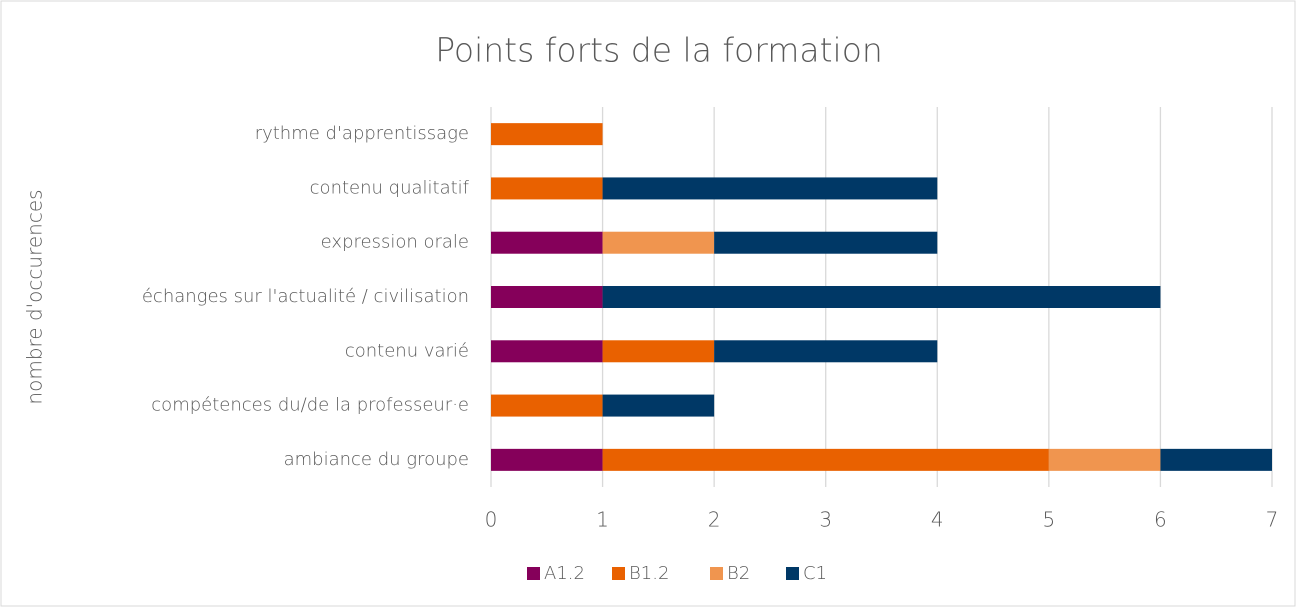  I want to click on x-tick-label: 7, so click(1272, 520).